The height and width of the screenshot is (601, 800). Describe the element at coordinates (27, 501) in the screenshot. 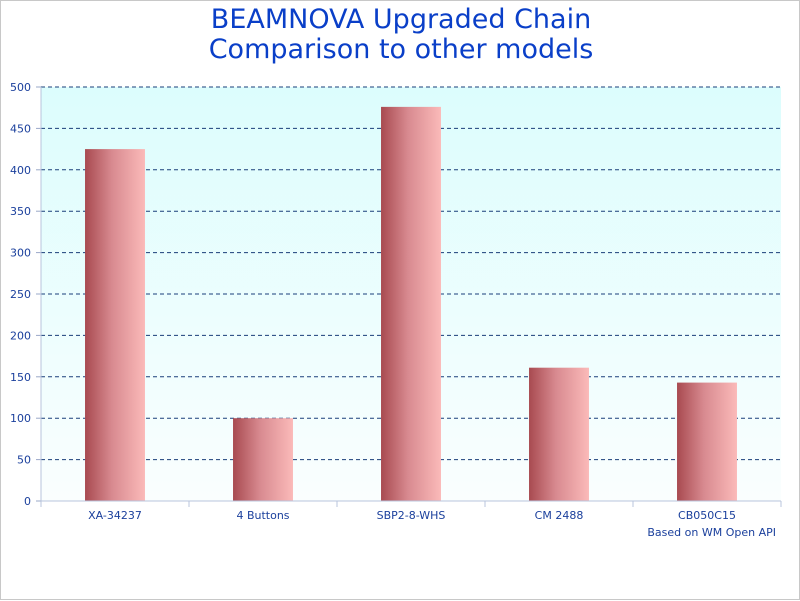

I see `y-tick-label: 0` at that location.